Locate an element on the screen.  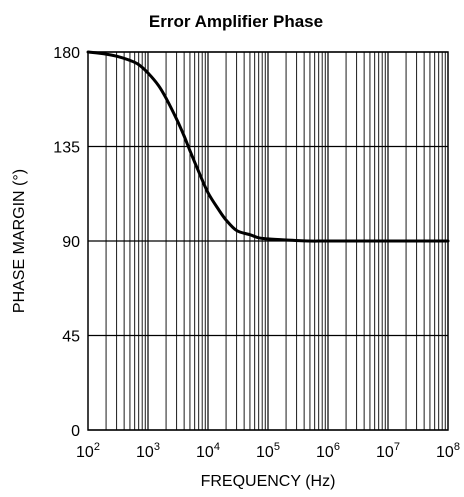
x-tick-label: 10⁷ is located at coordinates (388, 451).